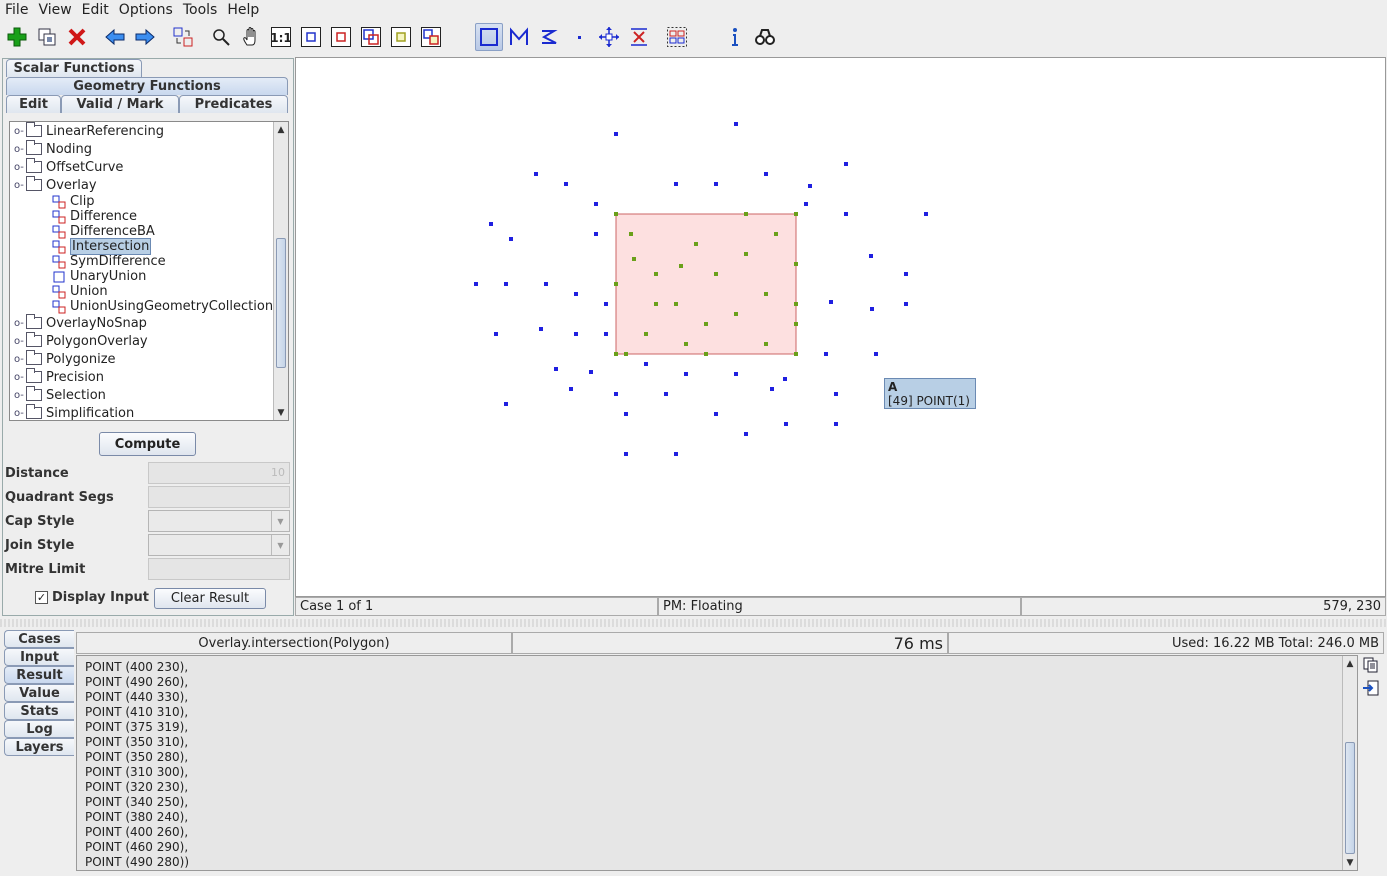 This screenshot has width=1387, height=876. What do you see at coordinates (519, 37) in the screenshot?
I see `draw-linestring-button` at bounding box center [519, 37].